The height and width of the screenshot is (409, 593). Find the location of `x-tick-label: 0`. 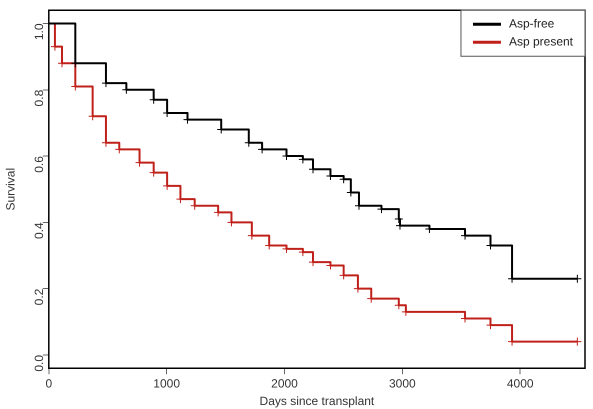

x-tick-label: 0 is located at coordinates (48, 383).